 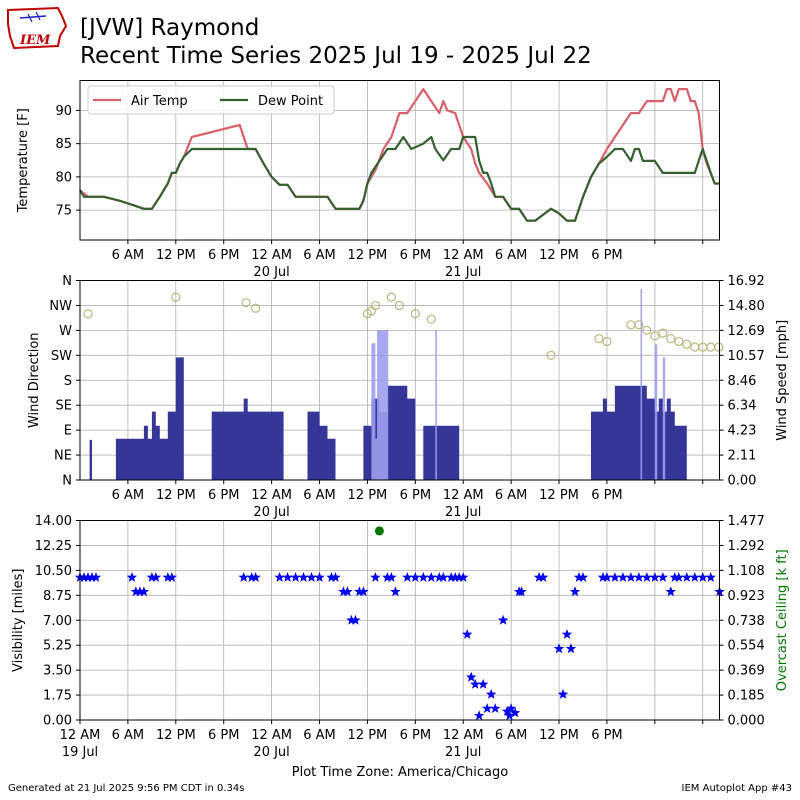 I want to click on ceiling-tick-label: 0.554, so click(x=746, y=646).